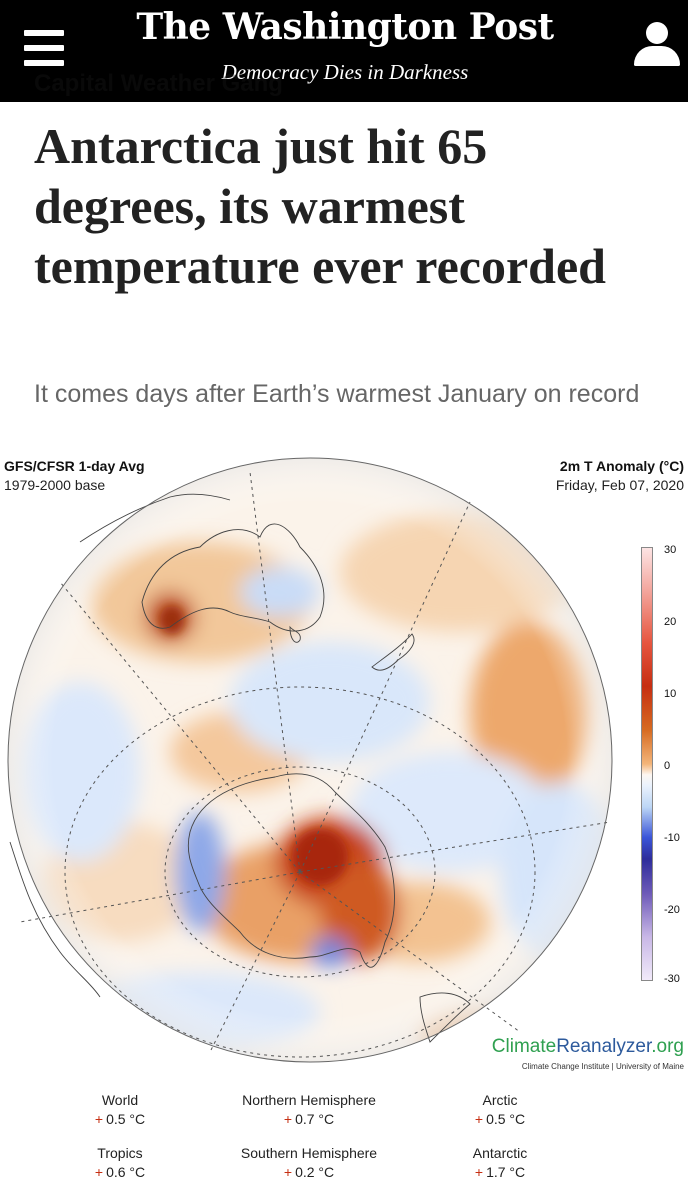 This screenshot has height=1200, width=688. Describe the element at coordinates (309, 1100) in the screenshot. I see `stat-label: Northern Hemisphere` at that location.